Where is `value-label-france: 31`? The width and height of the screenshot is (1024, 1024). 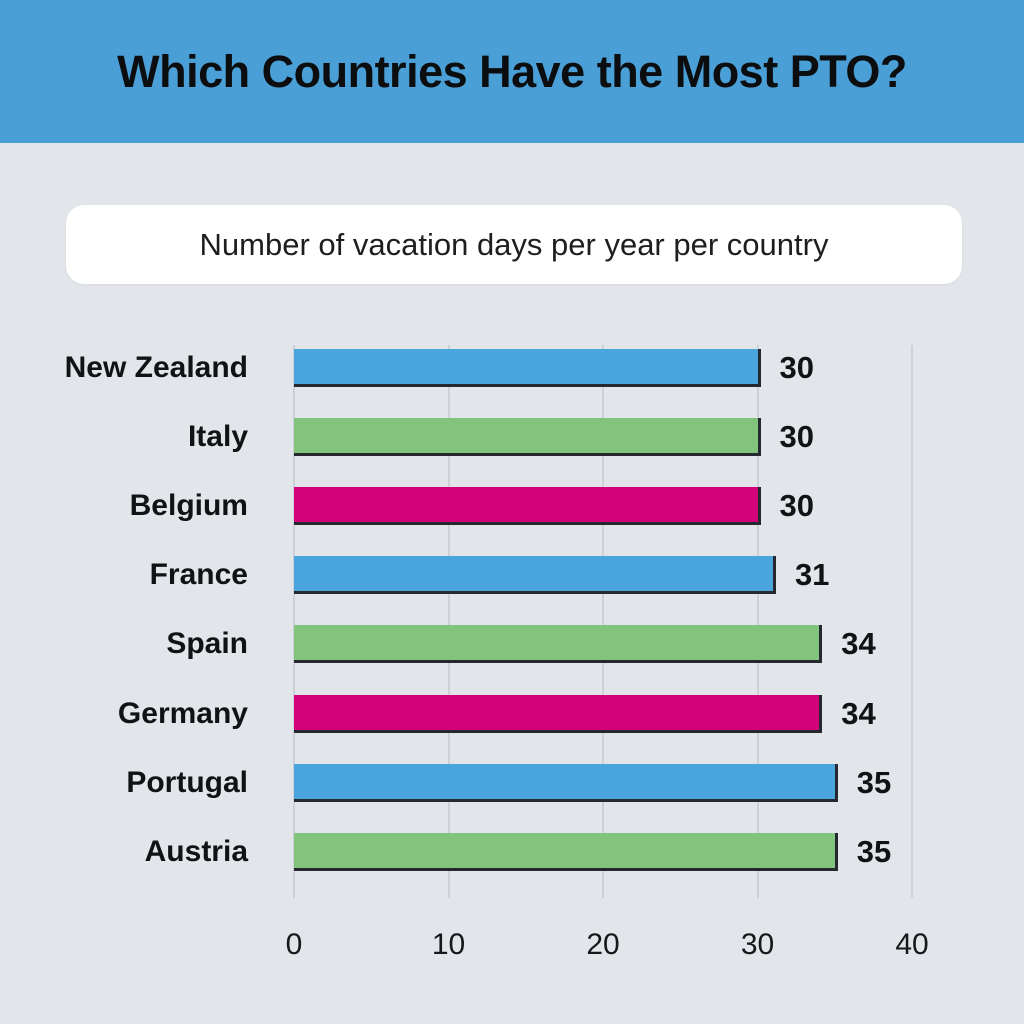
value-label-france: 31 is located at coordinates (812, 575).